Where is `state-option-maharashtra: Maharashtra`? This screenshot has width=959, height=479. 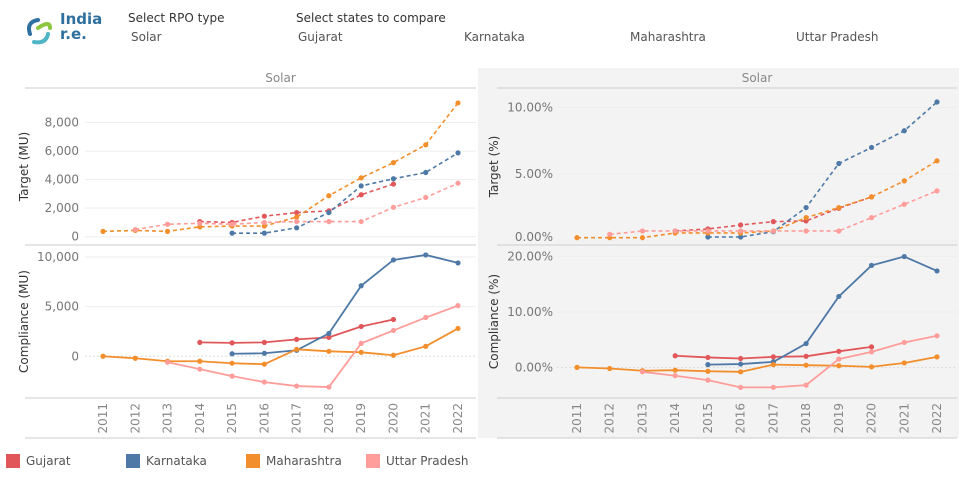
state-option-maharashtra: Maharashtra is located at coordinates (668, 37).